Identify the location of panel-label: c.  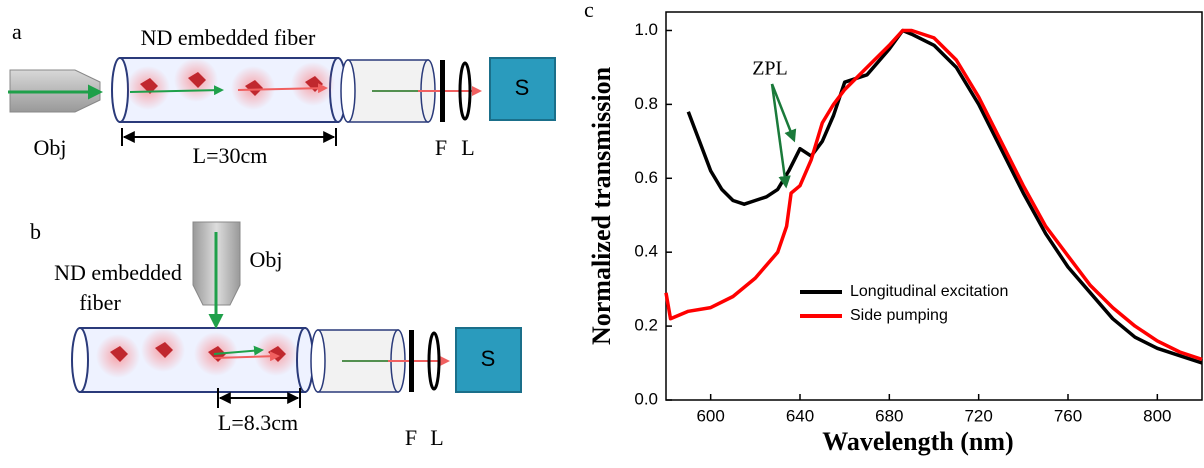
(589, 11).